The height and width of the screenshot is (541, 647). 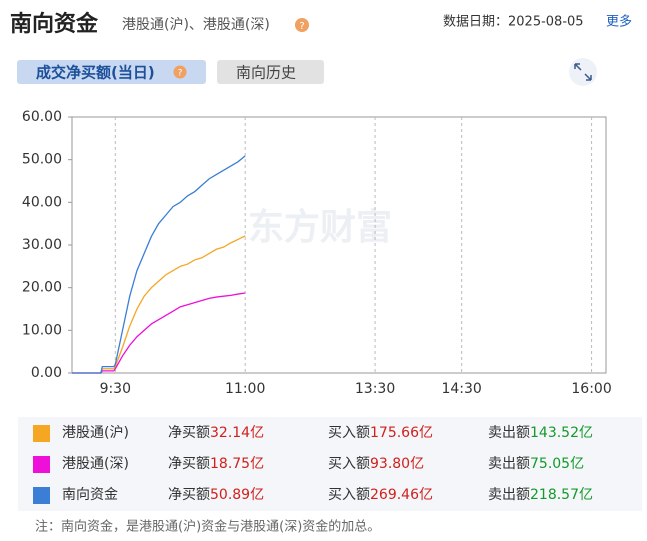 What do you see at coordinates (561, 495) in the screenshot?
I see `sell-value: 218.57亿` at bounding box center [561, 495].